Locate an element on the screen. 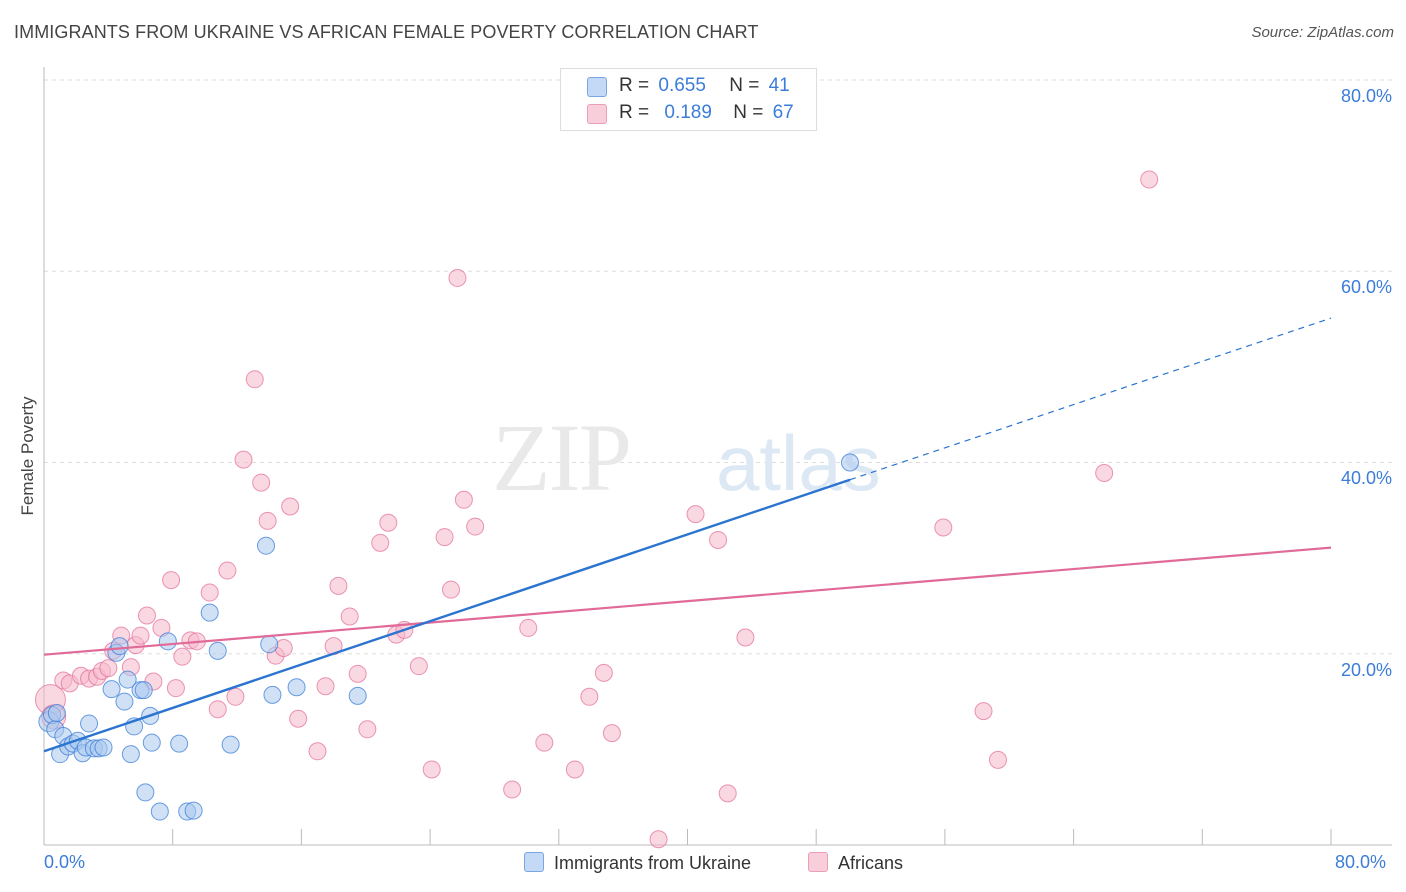 This screenshot has width=1406, height=892. legend-swatch-africans is located at coordinates (597, 114).